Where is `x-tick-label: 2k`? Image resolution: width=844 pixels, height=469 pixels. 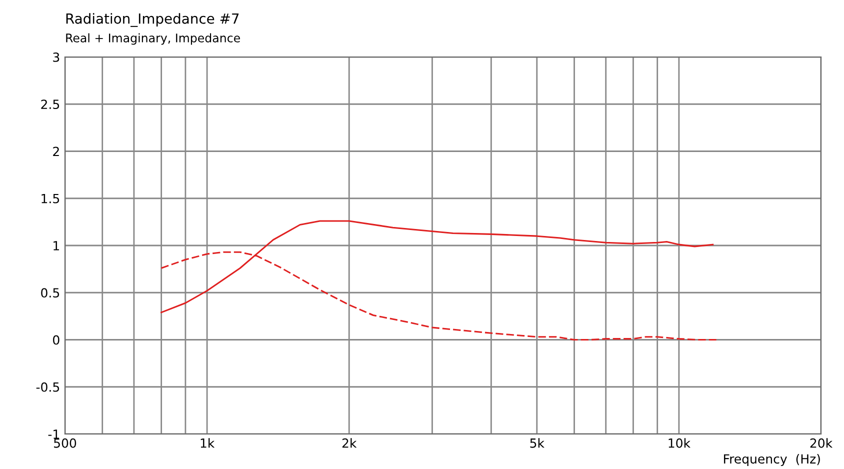
x-tick-label: 2k is located at coordinates (349, 443).